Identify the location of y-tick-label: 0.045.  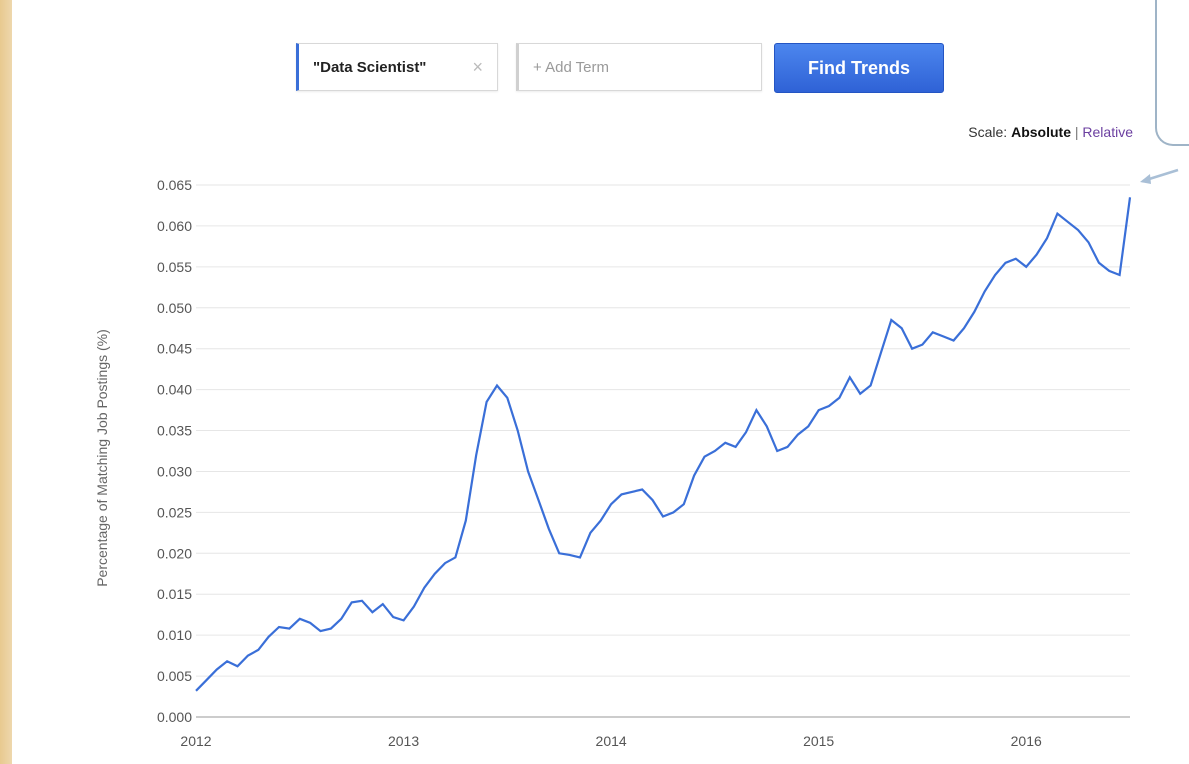
(174, 349).